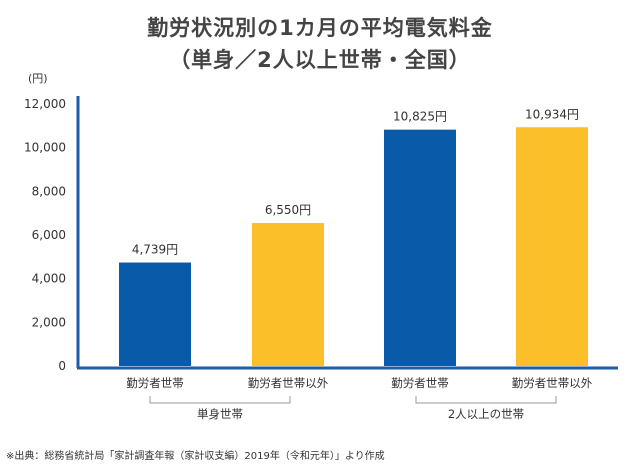  What do you see at coordinates (195, 456) in the screenshot?
I see `source-note: ※出典：総務省統計局「家計調査年報（家計収支編）2019年（令和元年）」より作成` at bounding box center [195, 456].